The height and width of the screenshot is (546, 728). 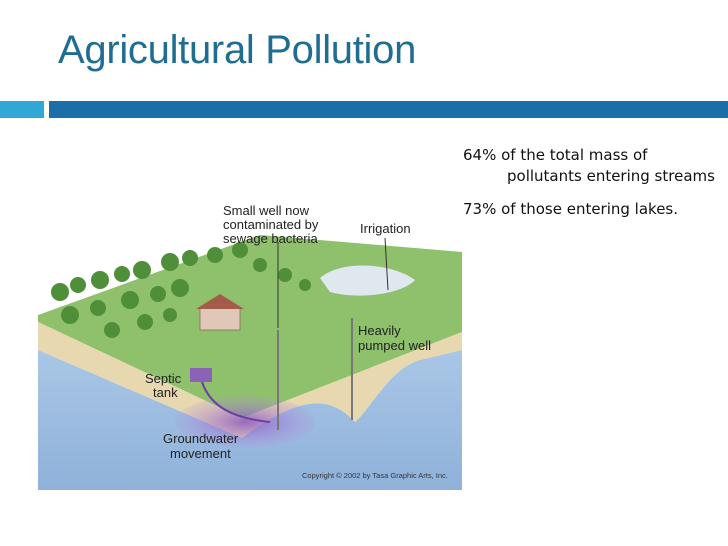 I want to click on irrigated-field, so click(x=367, y=280).